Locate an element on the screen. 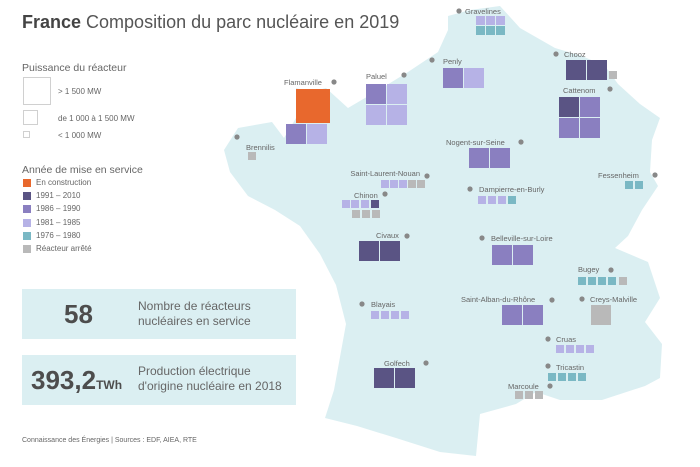 Image resolution: width=700 pixels, height=467 pixels. site-8: Saint-Laurent-Nouan is located at coordinates (390, 178).